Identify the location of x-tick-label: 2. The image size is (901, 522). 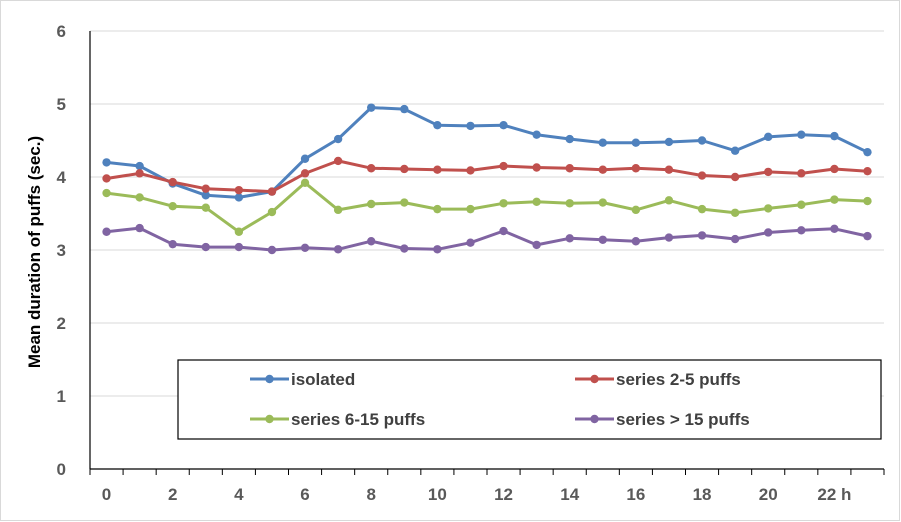
(172, 494).